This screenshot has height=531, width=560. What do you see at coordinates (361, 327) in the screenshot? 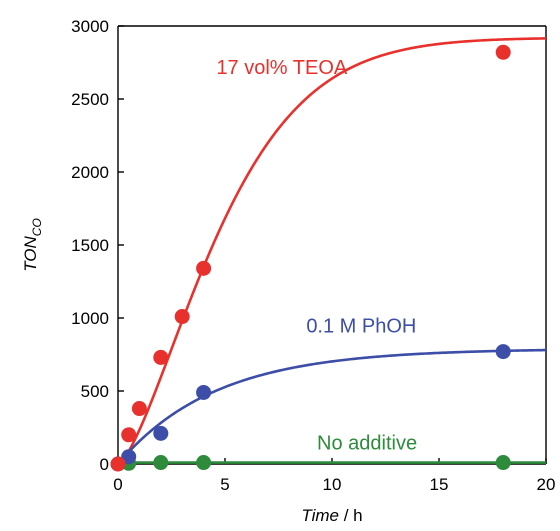
I see `series-label: 0.1 M PhOH` at bounding box center [361, 327].